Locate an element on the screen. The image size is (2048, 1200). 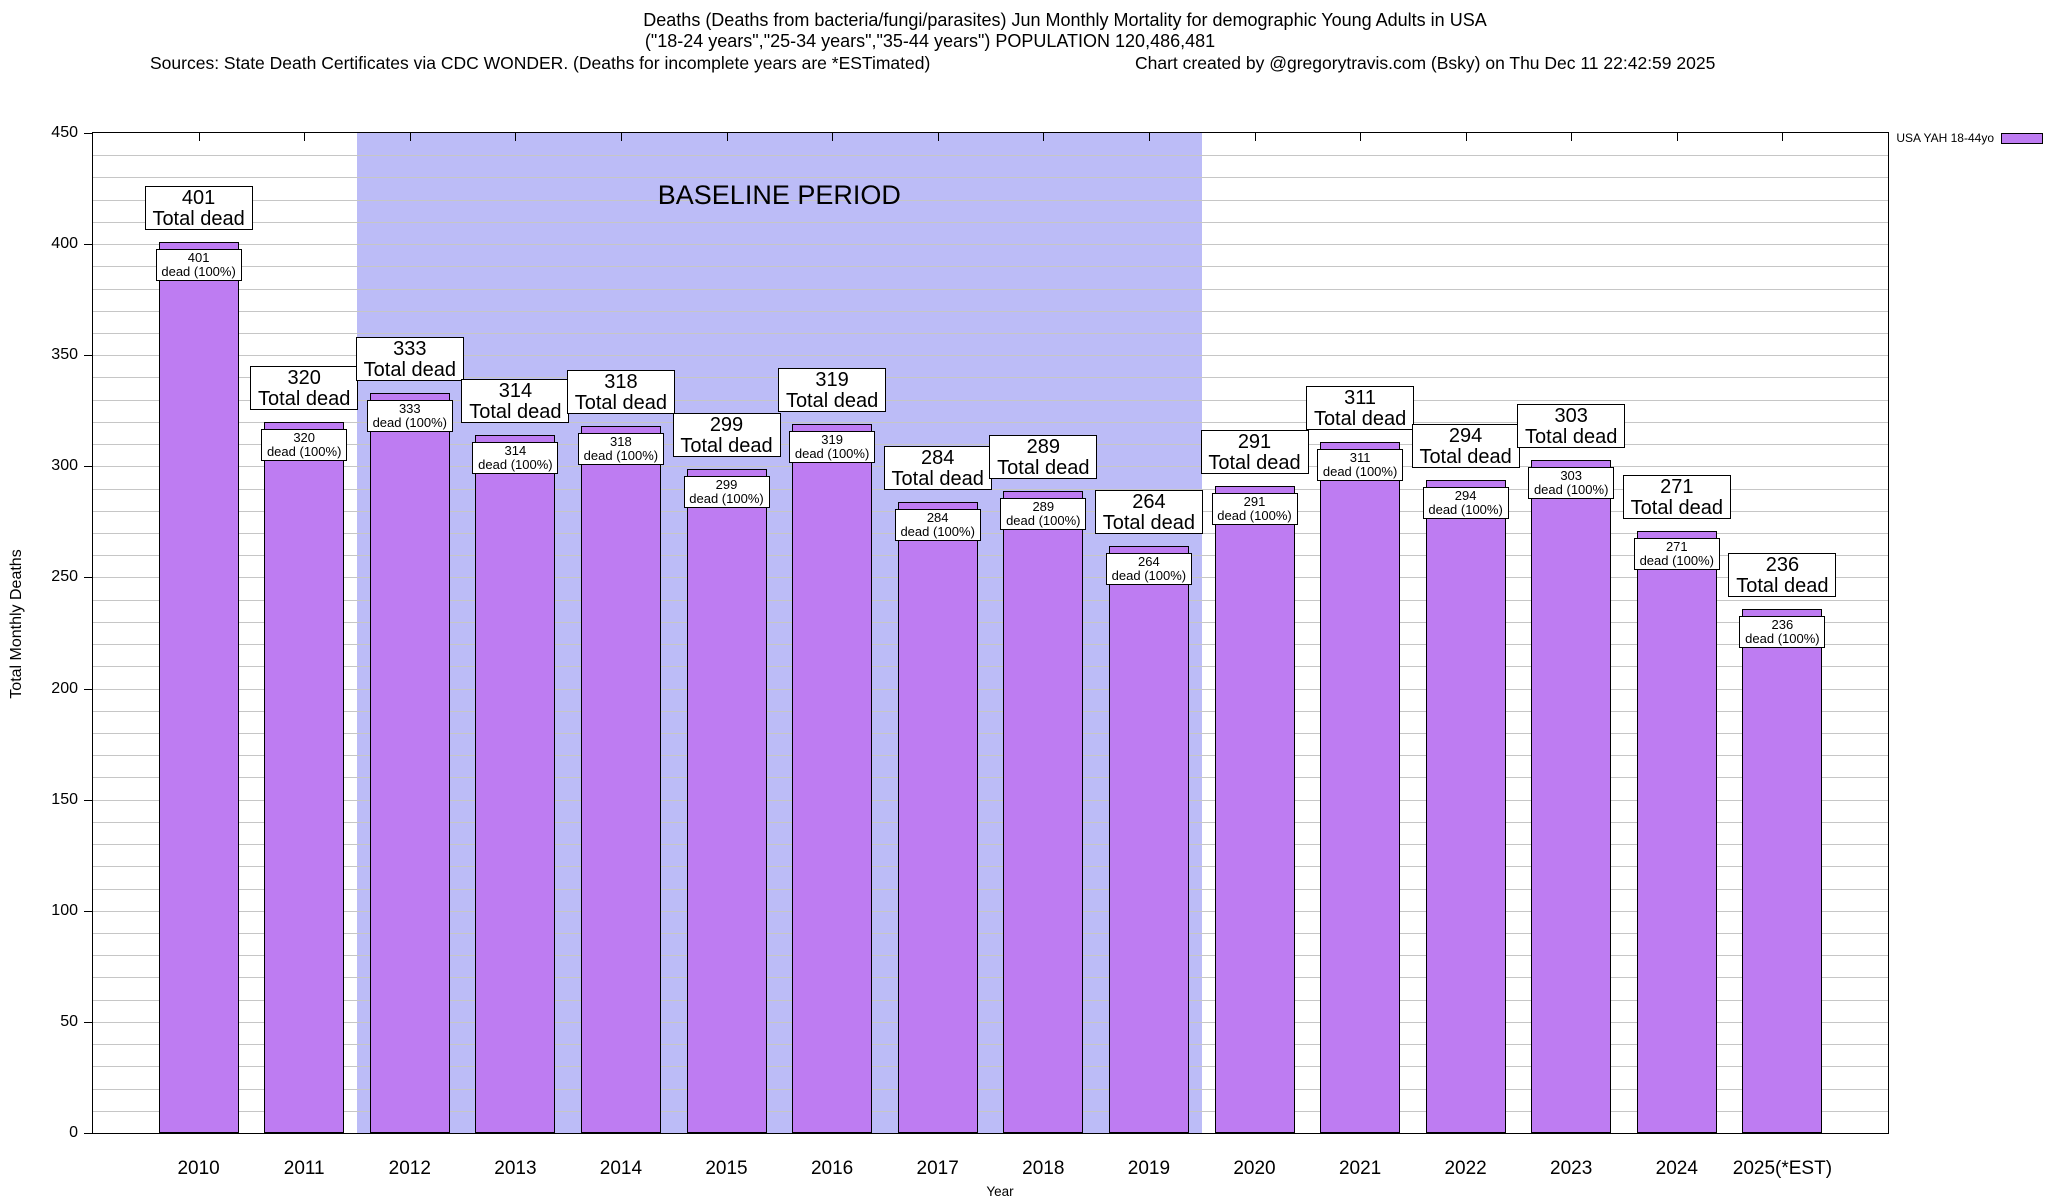
bar-total-label: 318 Total dead is located at coordinates (620, 392).